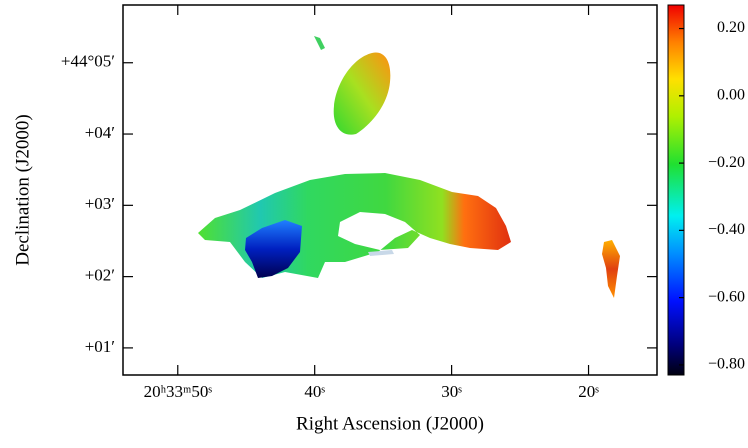  Describe the element at coordinates (676, 190) in the screenshot. I see `colorbar` at that location.